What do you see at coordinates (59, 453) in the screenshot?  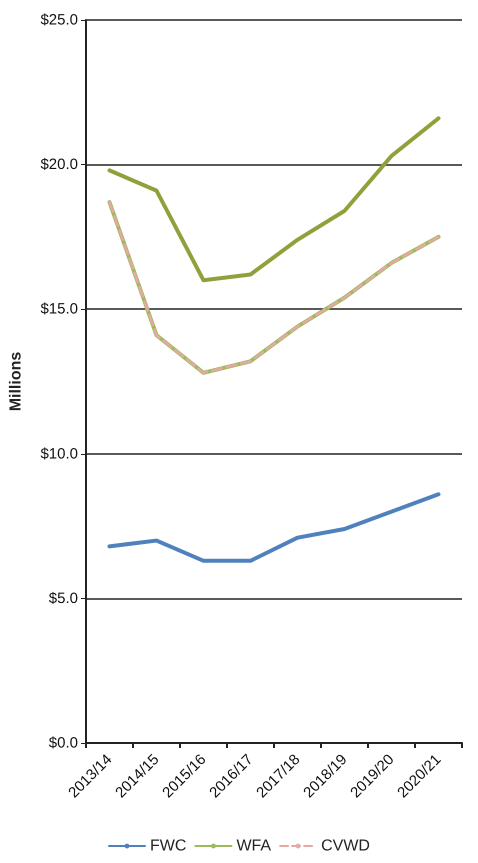 I see `y-tick-label: $10.0` at bounding box center [59, 453].